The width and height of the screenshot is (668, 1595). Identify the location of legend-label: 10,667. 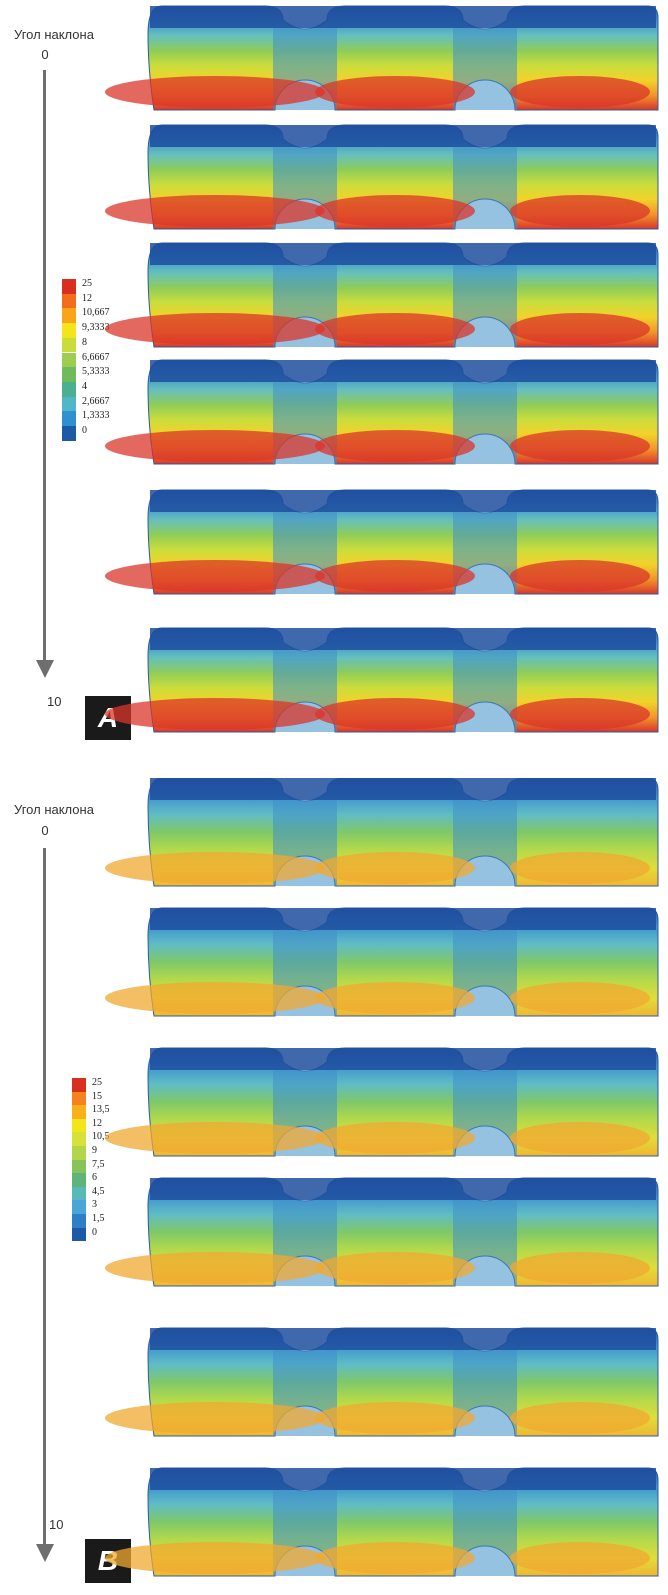
(96, 313).